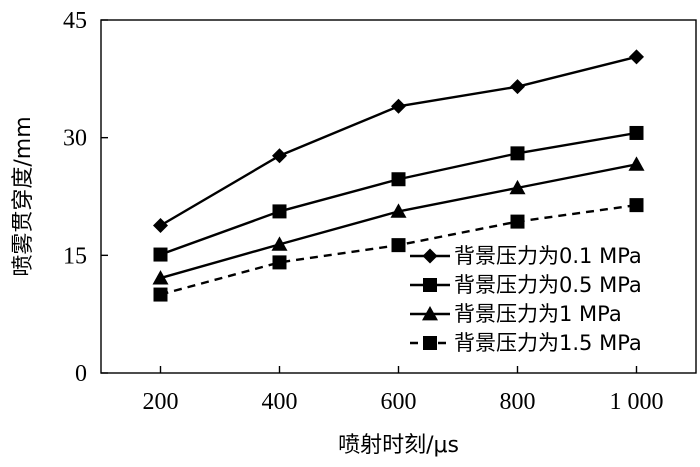 This screenshot has width=700, height=467. I want to click on legend-item-1: 背景压力为0.1 MPa, so click(526, 256).